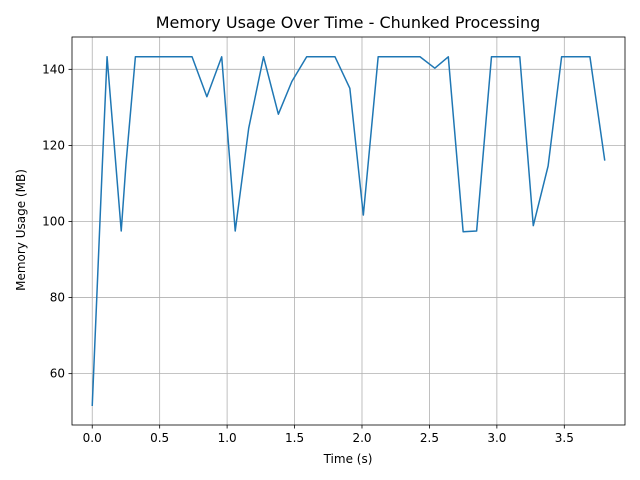 The height and width of the screenshot is (480, 640). I want to click on x-tick-label: 1.5, so click(294, 438).